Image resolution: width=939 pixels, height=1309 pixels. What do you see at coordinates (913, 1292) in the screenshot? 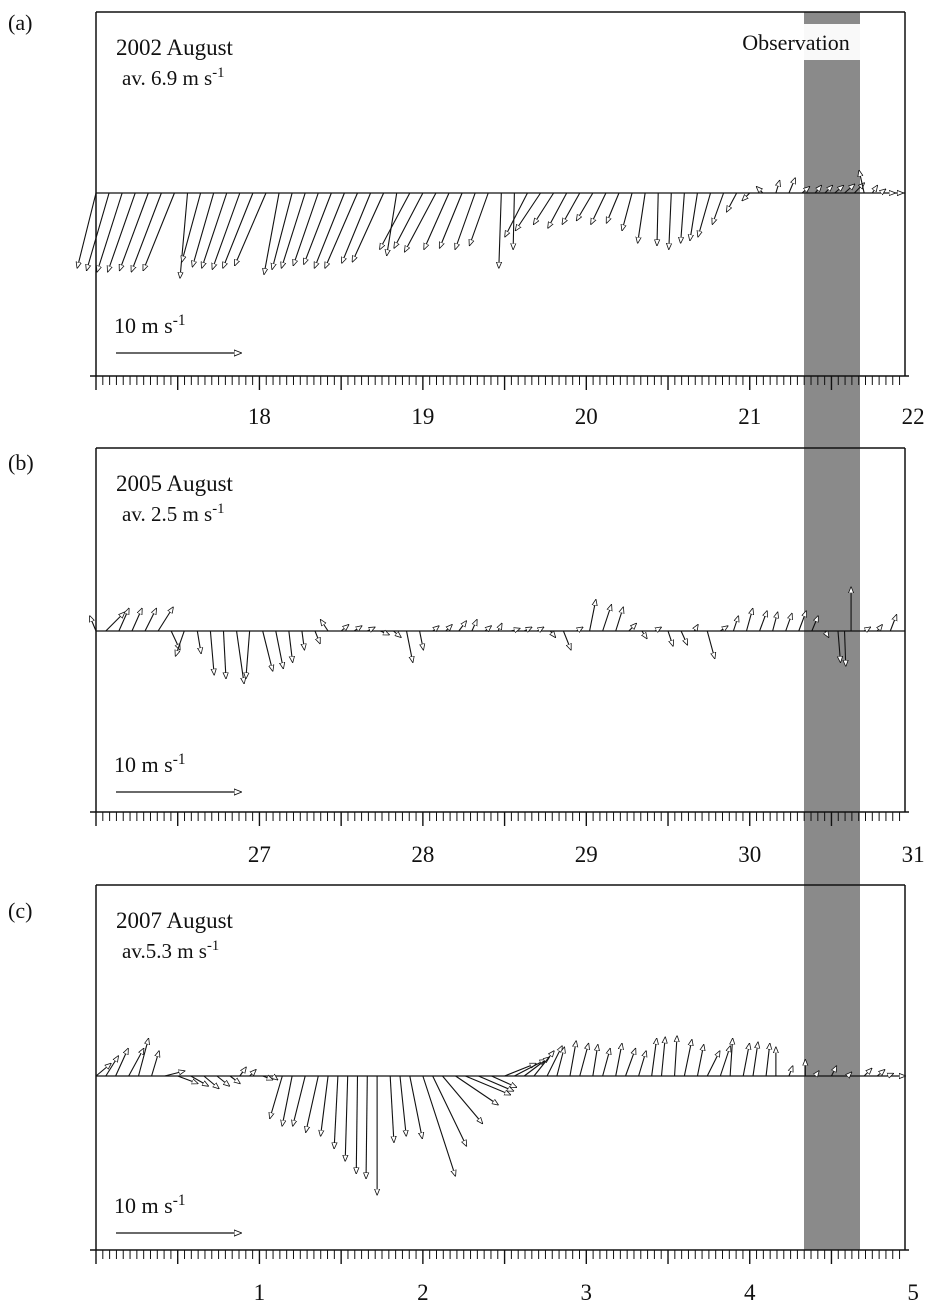
I see `day-label: 5` at bounding box center [913, 1292].